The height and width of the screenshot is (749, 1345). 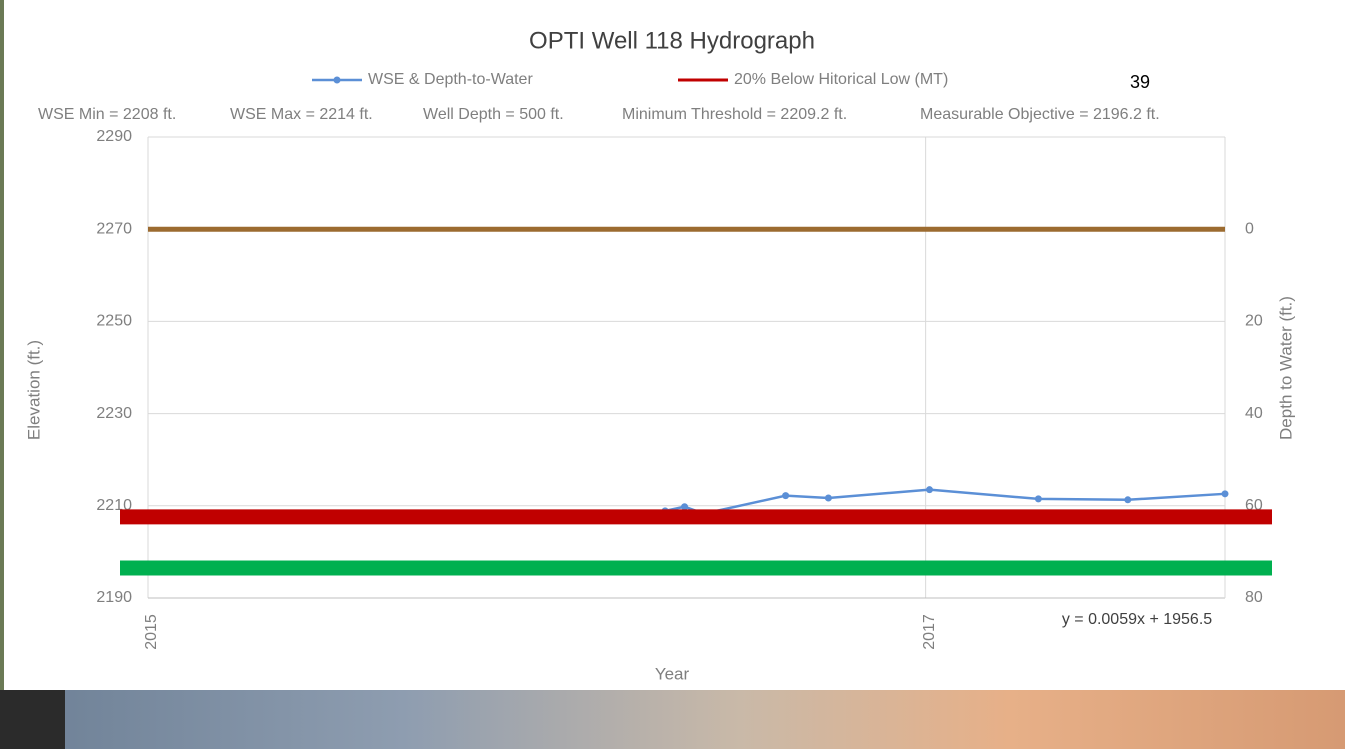 I want to click on legend-marker, so click(x=337, y=80).